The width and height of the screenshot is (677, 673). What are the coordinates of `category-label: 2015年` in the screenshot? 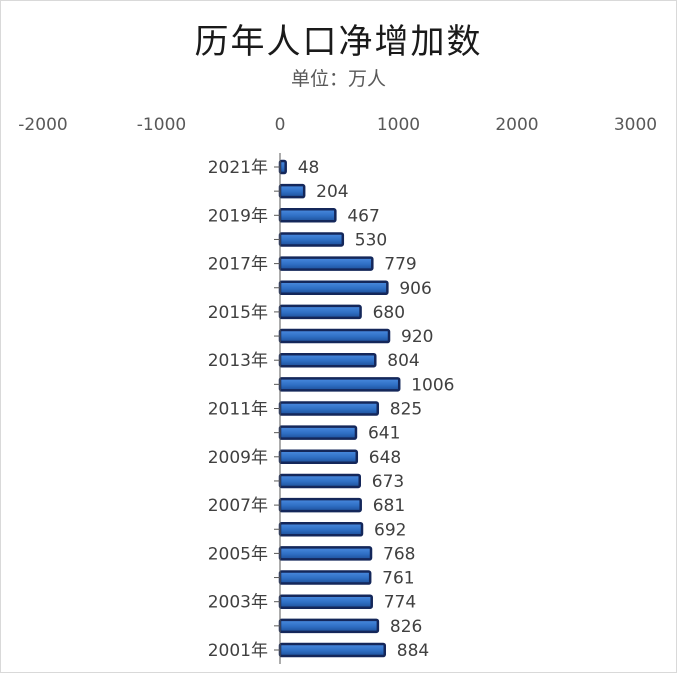 It's located at (238, 313).